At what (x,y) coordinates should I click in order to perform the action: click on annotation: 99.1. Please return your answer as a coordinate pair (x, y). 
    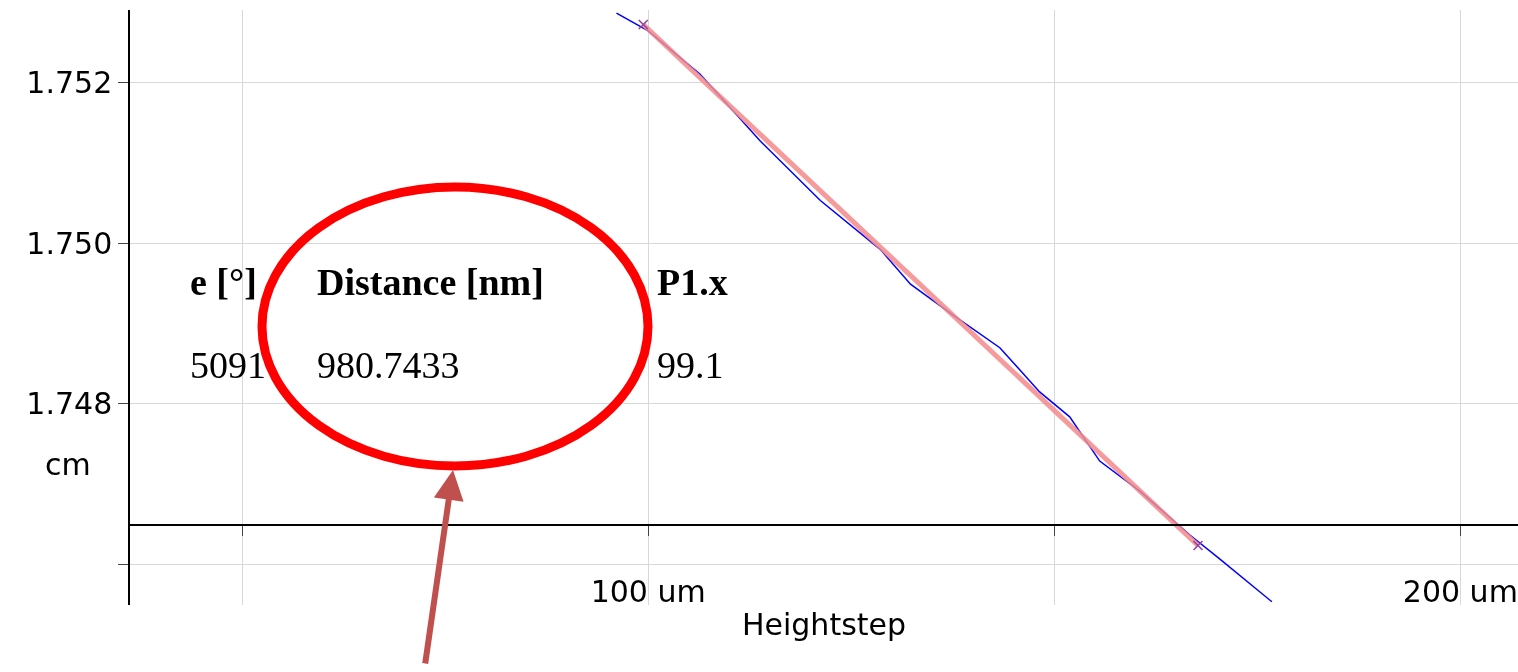
    Looking at the image, I should click on (690, 365).